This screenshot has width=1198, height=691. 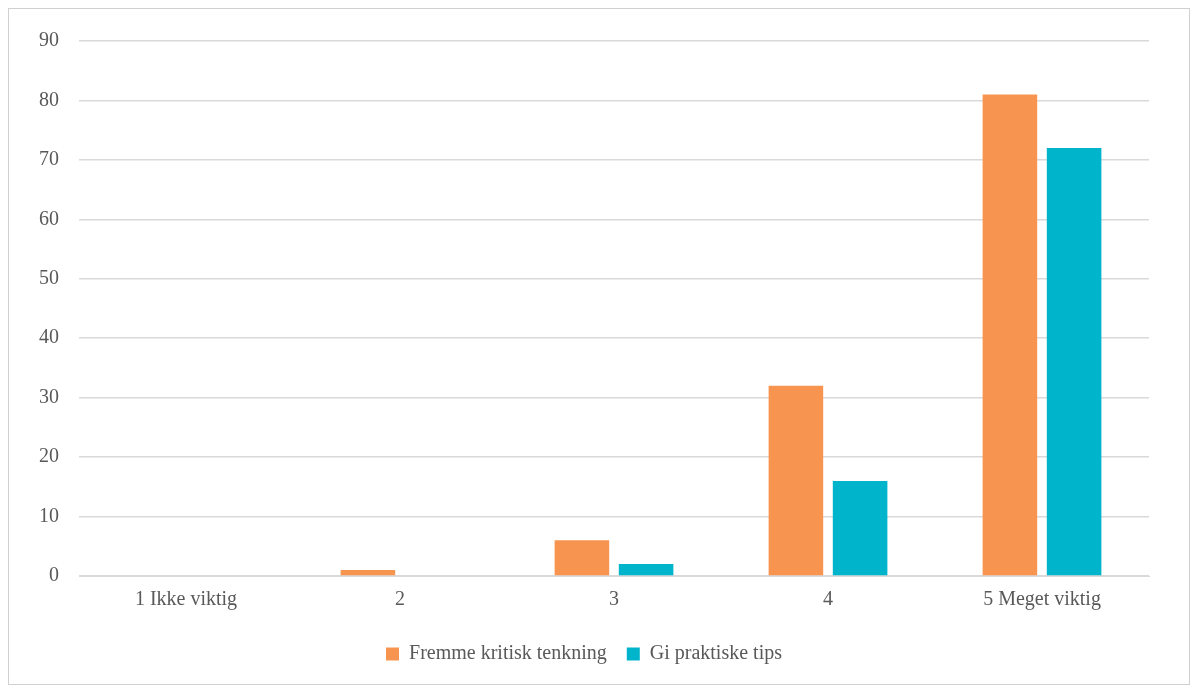 What do you see at coordinates (49, 39) in the screenshot?
I see `y-tick-label: 90` at bounding box center [49, 39].